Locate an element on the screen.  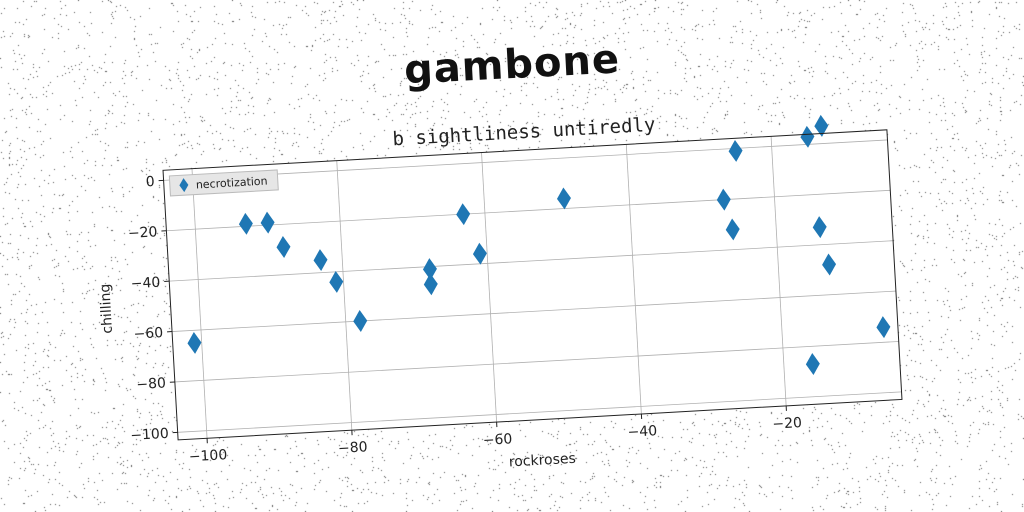
y-tick-label: −40 is located at coordinates (145, 284).